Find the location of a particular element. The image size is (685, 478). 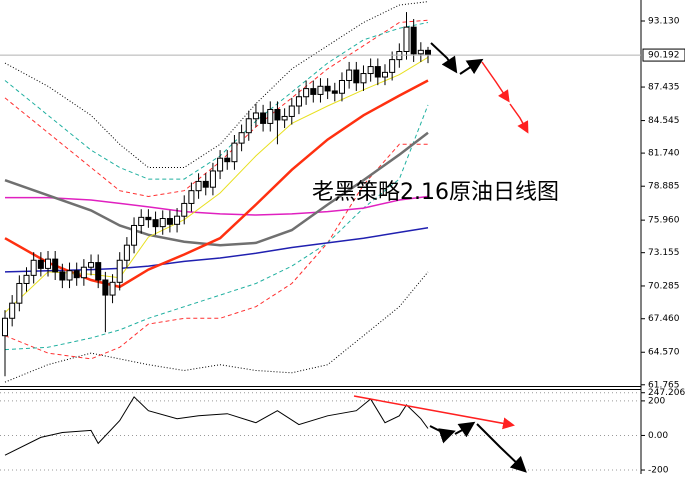

y-tick-label: 247.206 is located at coordinates (666, 393).